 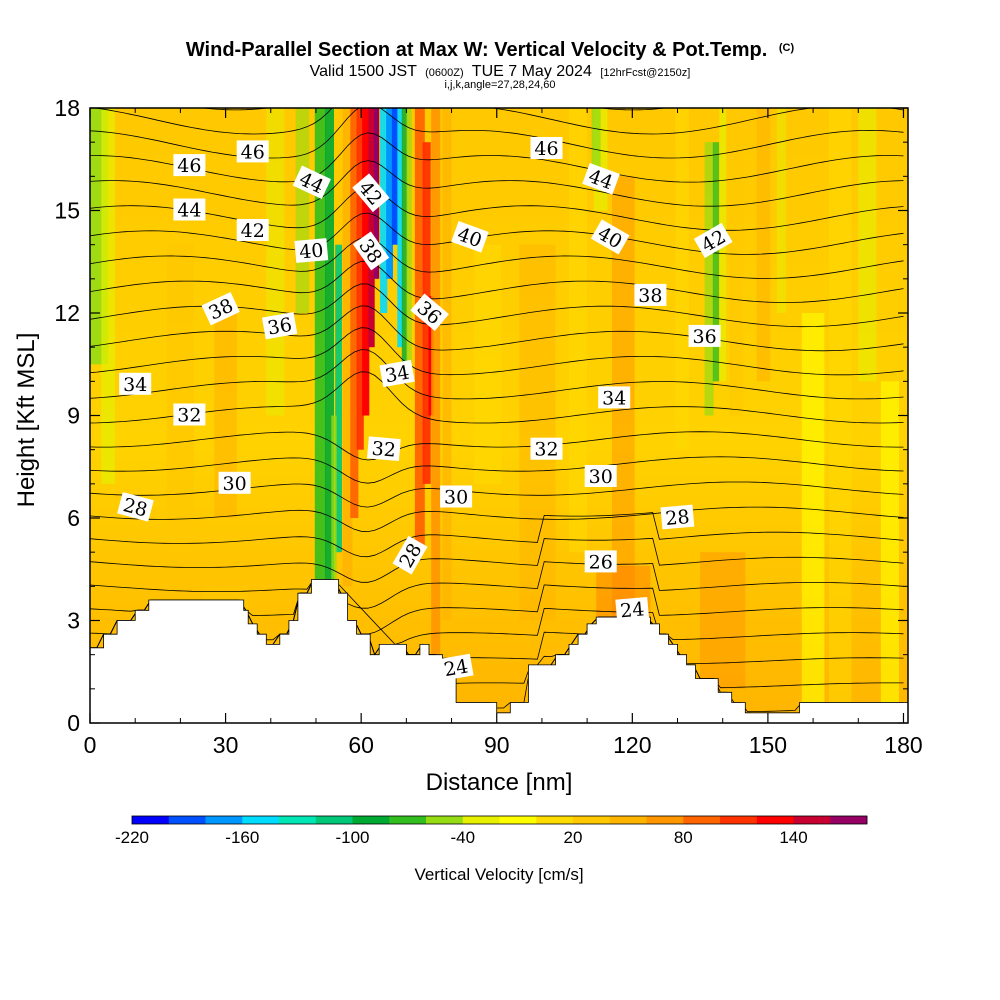 I want to click on contour-label-text: 38, so click(x=650, y=296).